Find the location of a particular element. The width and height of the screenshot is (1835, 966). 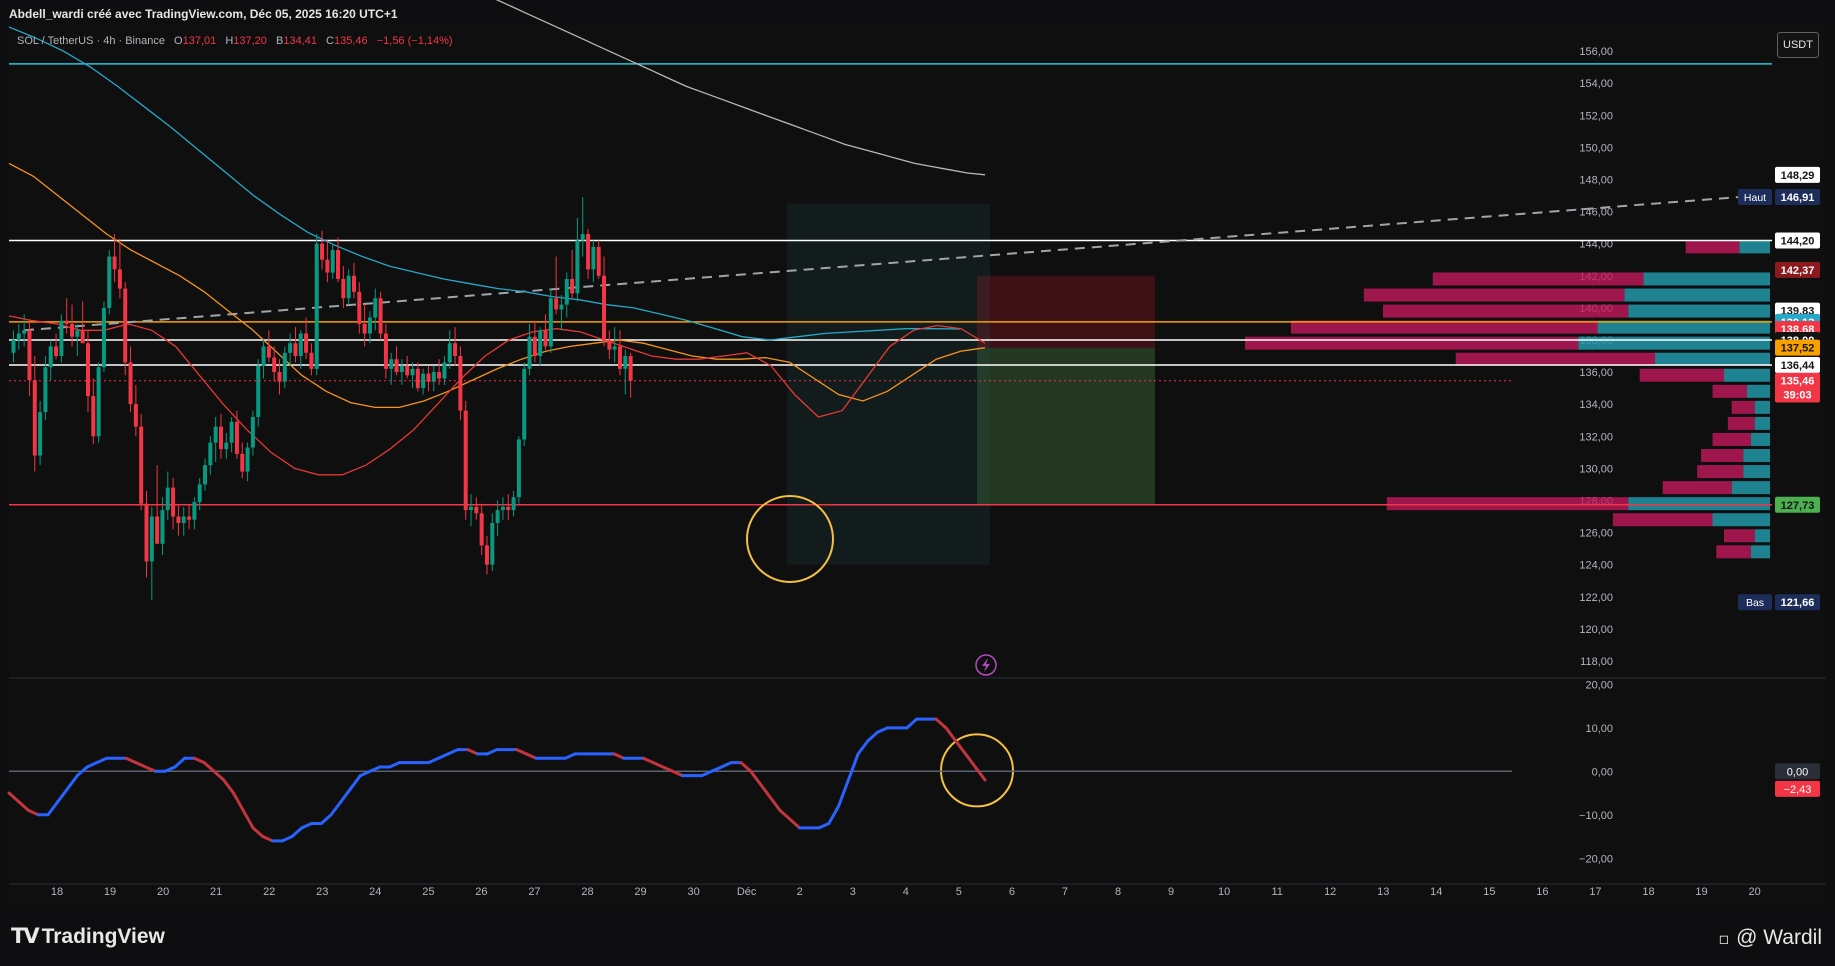

overlay-ema_orange is located at coordinates (497, 285).